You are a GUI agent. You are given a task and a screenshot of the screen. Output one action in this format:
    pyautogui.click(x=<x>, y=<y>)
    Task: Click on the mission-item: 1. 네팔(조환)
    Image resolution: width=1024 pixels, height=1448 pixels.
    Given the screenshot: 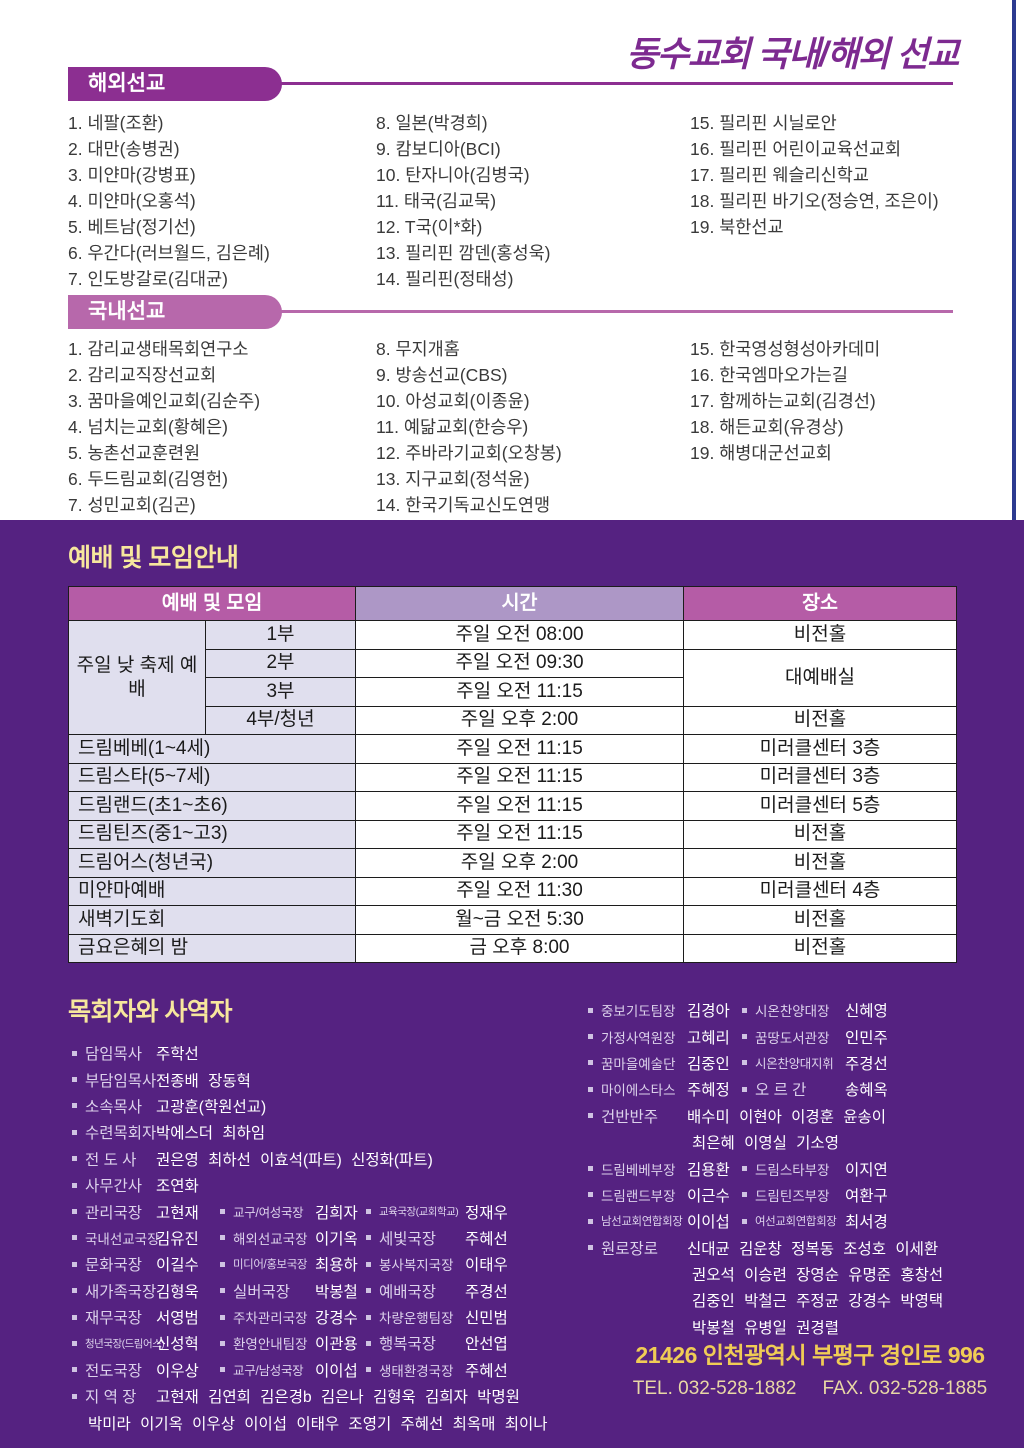 What is the action you would take?
    pyautogui.click(x=116, y=123)
    